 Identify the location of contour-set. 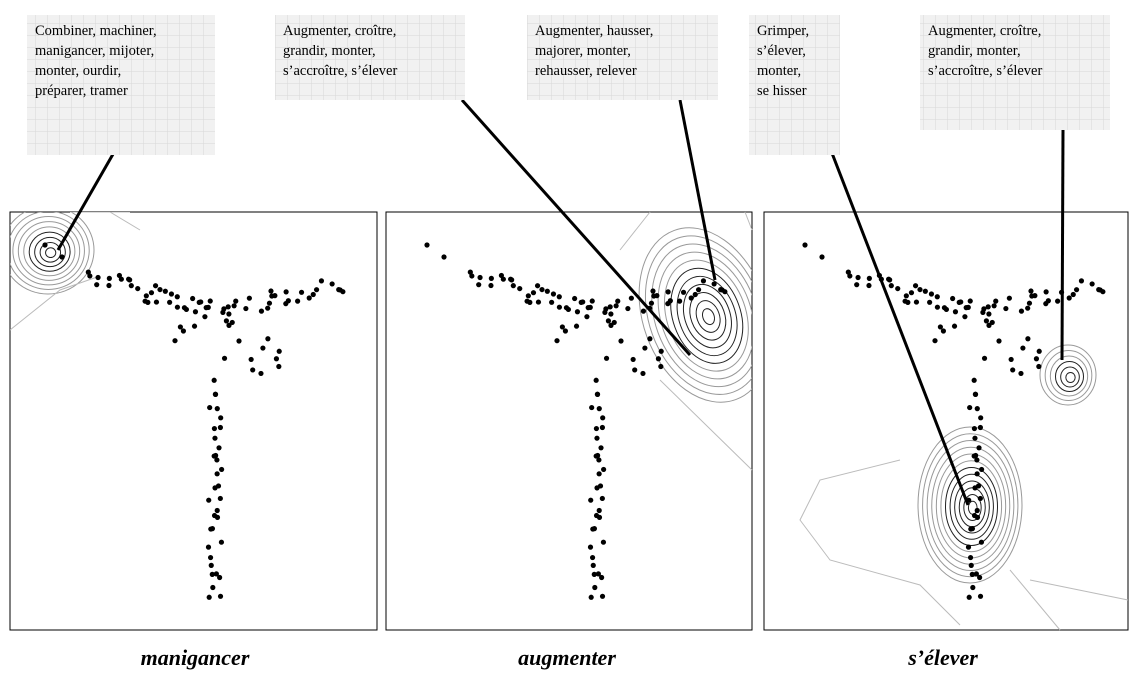
(52, 253).